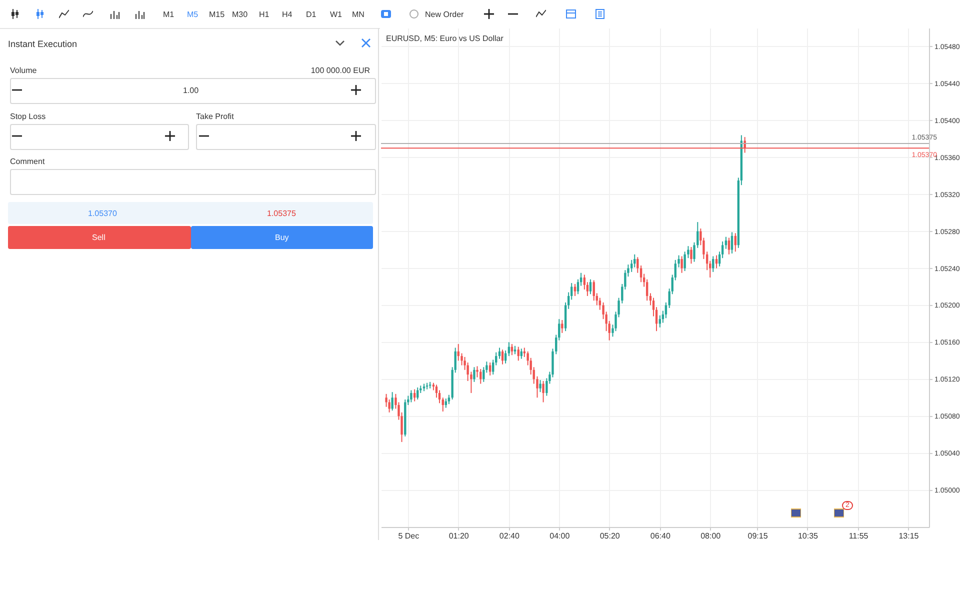 This screenshot has height=600, width=960. I want to click on text: H1, so click(264, 14).